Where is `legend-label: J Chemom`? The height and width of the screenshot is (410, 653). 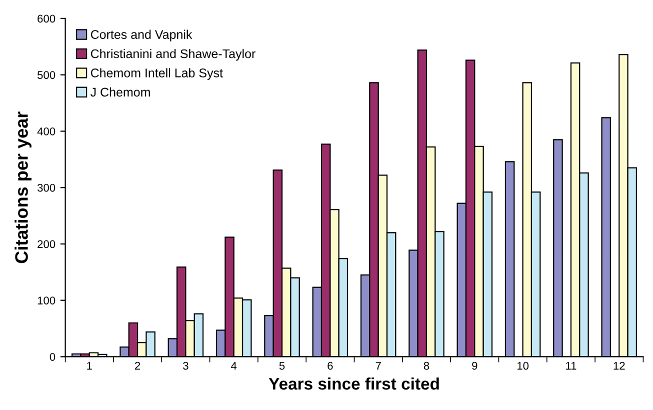
legend-label: J Chemom is located at coordinates (120, 92).